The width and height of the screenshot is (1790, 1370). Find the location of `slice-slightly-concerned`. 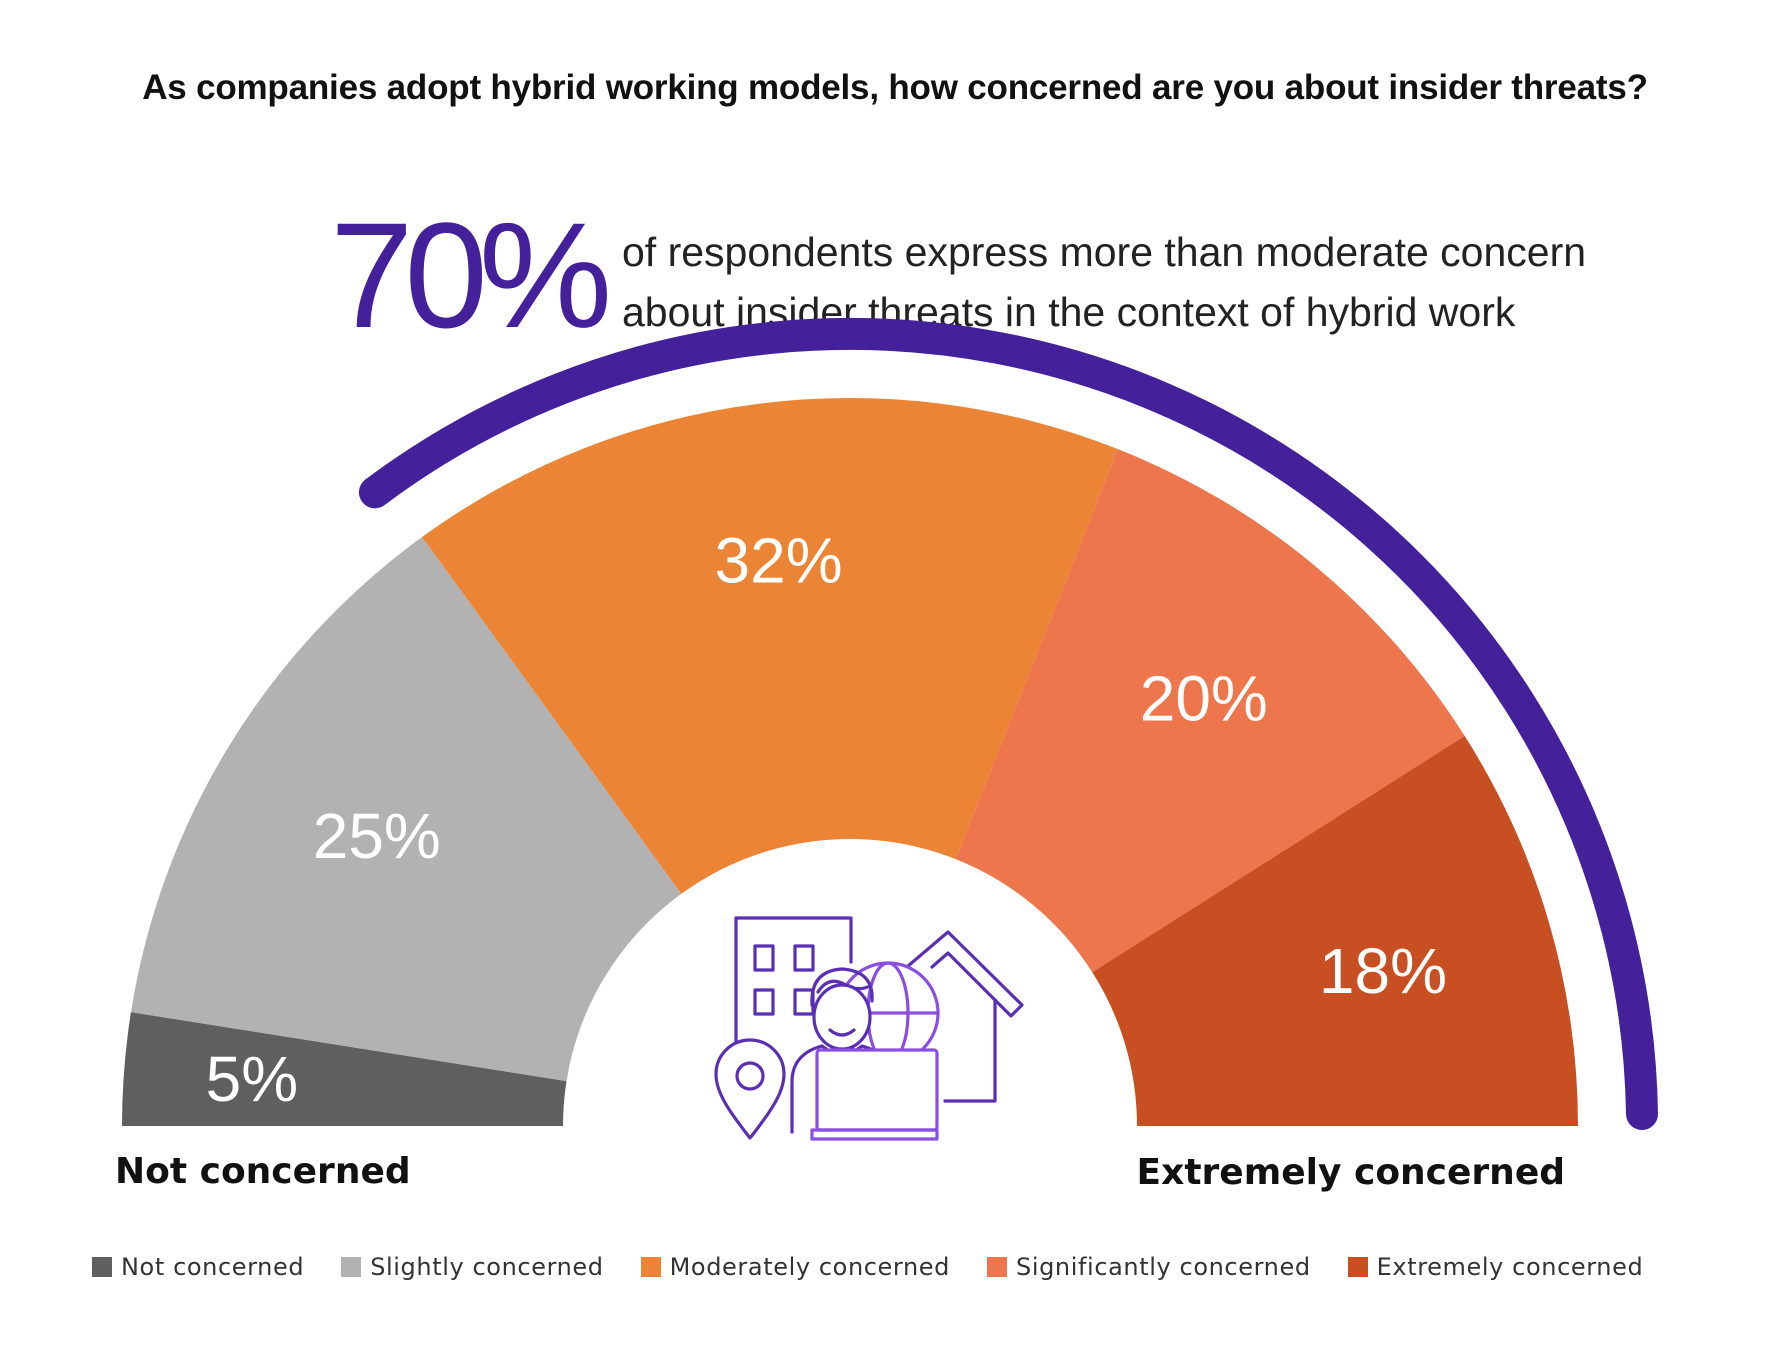

slice-slightly-concerned is located at coordinates (406, 809).